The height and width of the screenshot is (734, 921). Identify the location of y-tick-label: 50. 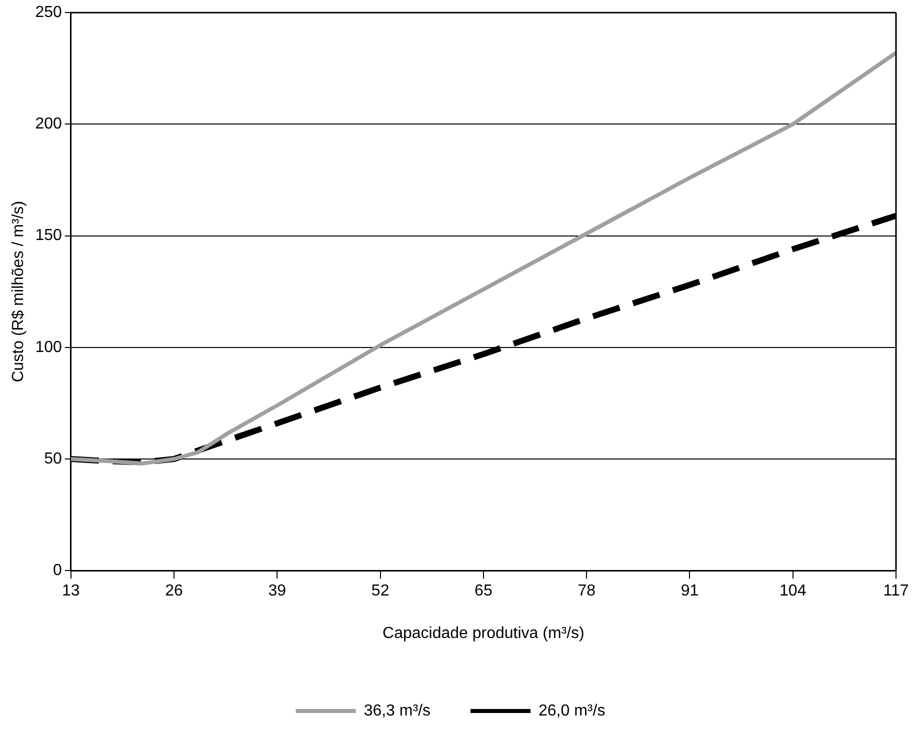
(53, 459).